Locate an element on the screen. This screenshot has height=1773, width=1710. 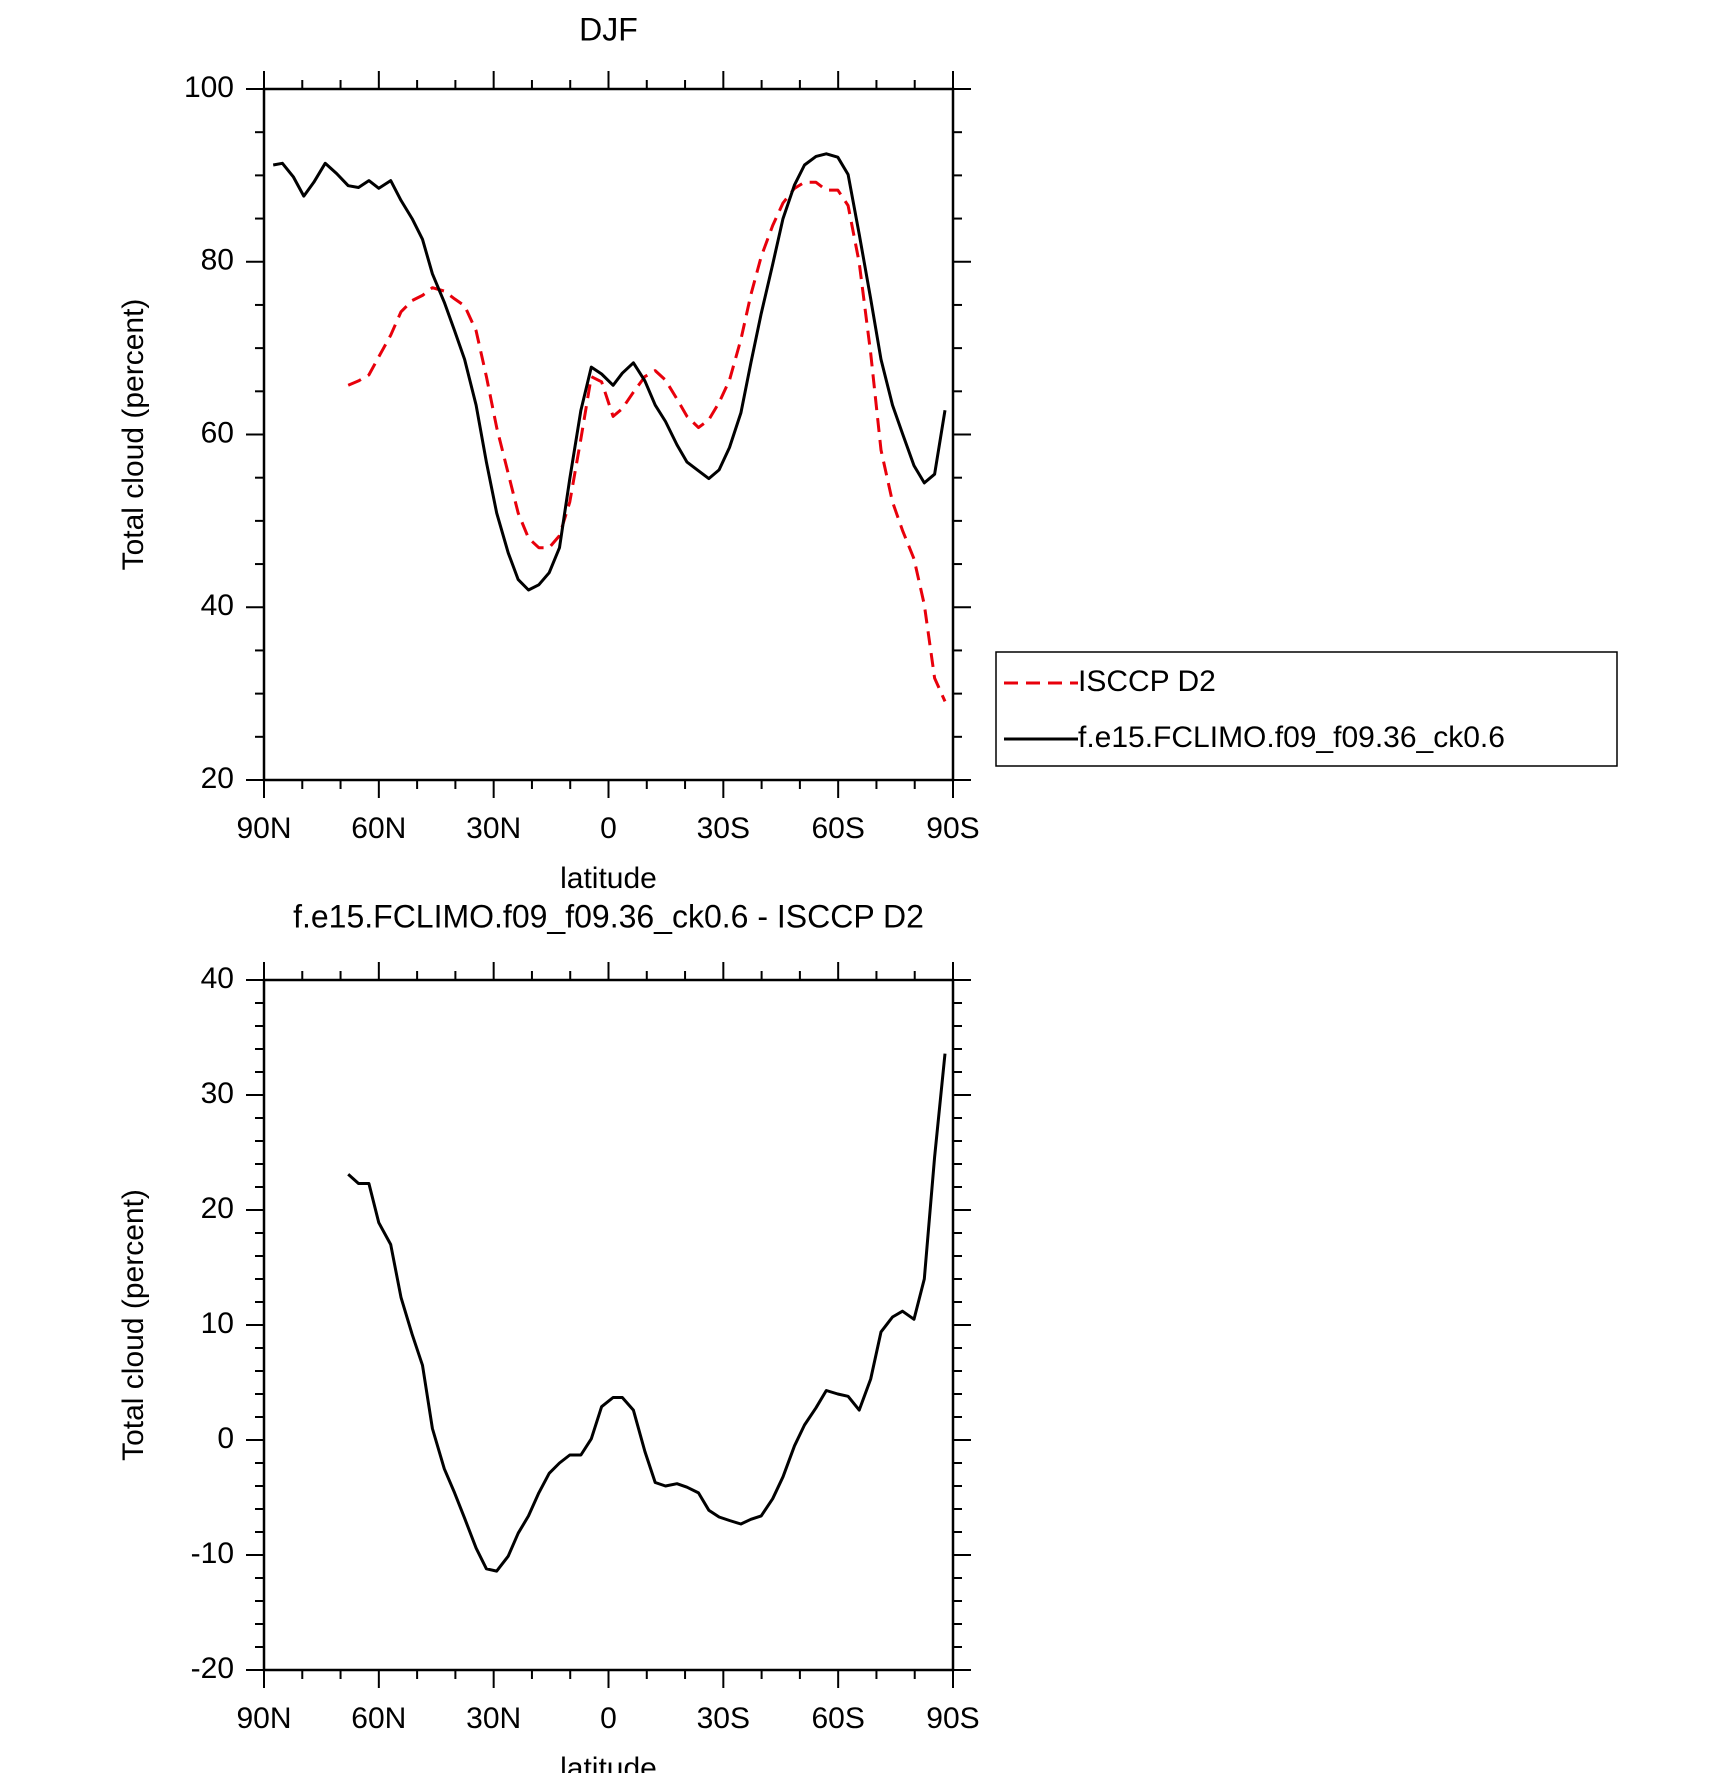
legend-label: ISCCP D2 is located at coordinates (1147, 681).